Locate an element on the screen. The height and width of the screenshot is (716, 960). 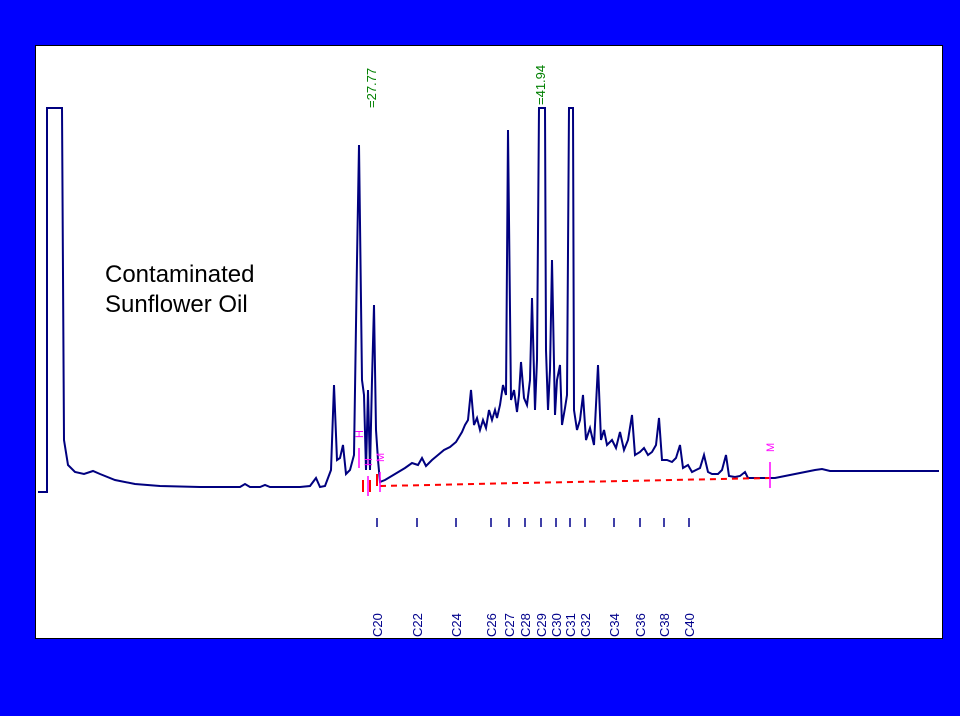
carbon-label-c26: C26 is located at coordinates (491, 625).